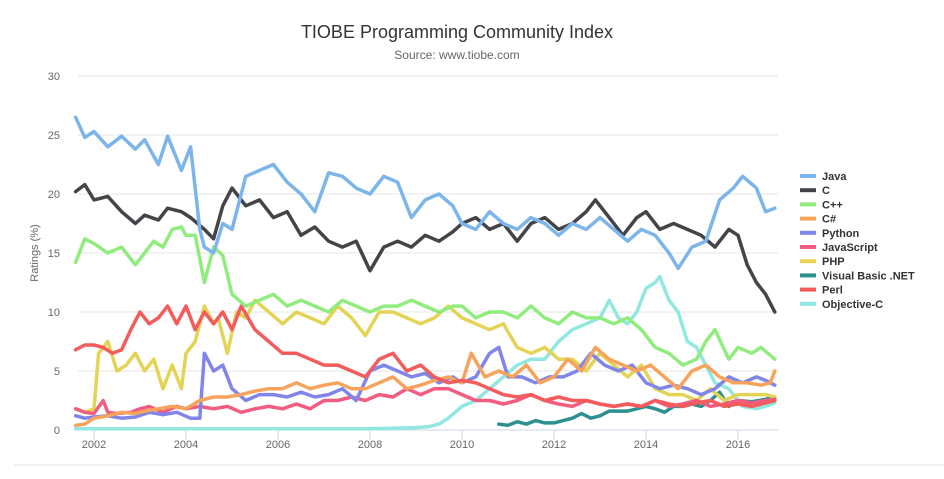 Image resolution: width=944 pixels, height=479 pixels. I want to click on x-axis-ticks: 2002 2004 2006 2008 2010 2012 2014 2016, so click(416, 440).